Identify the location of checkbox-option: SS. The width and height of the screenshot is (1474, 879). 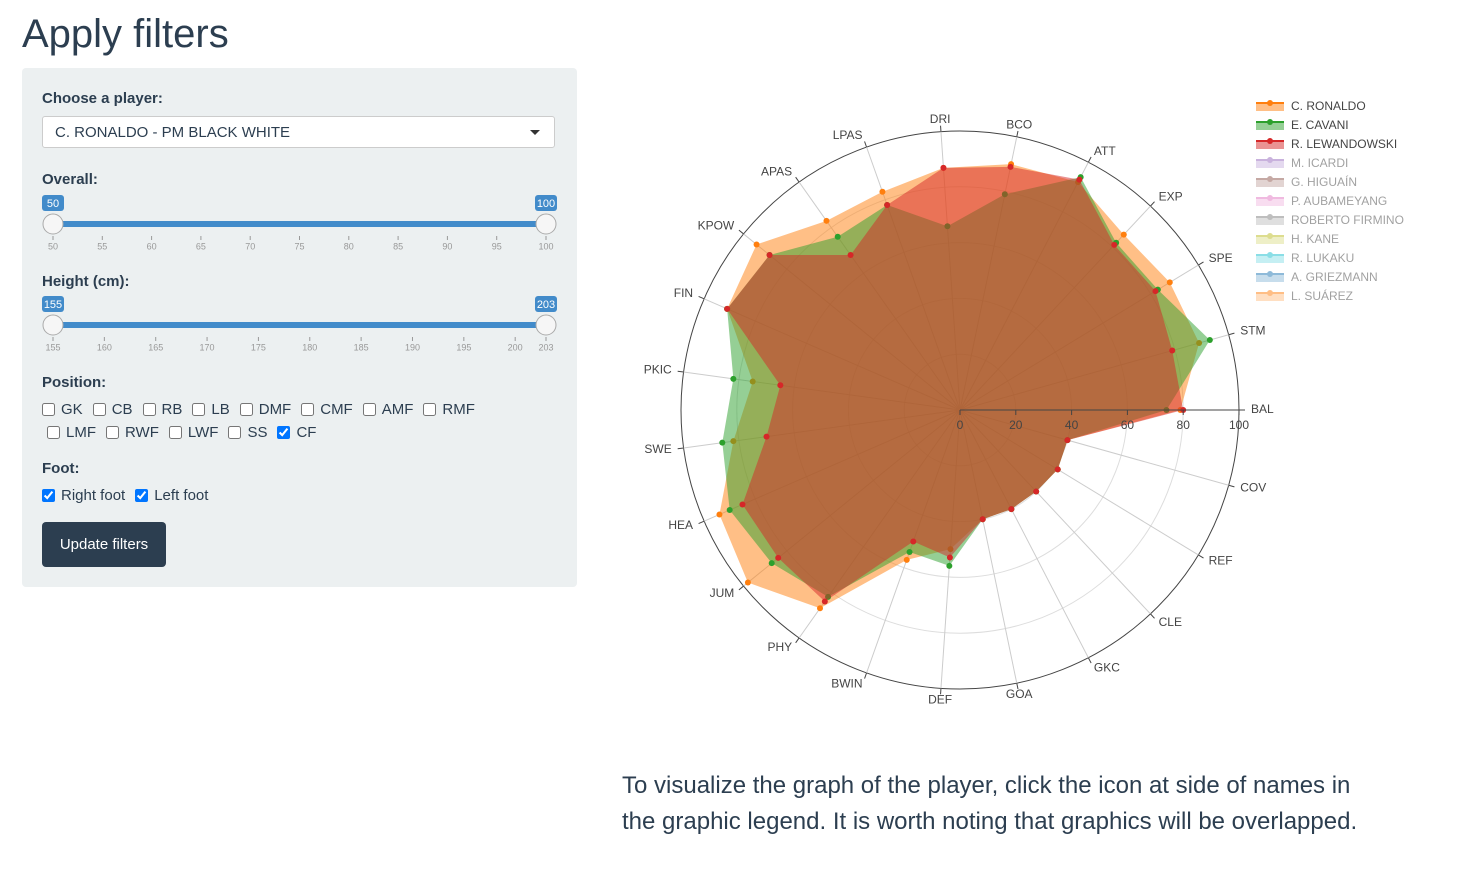
(247, 432).